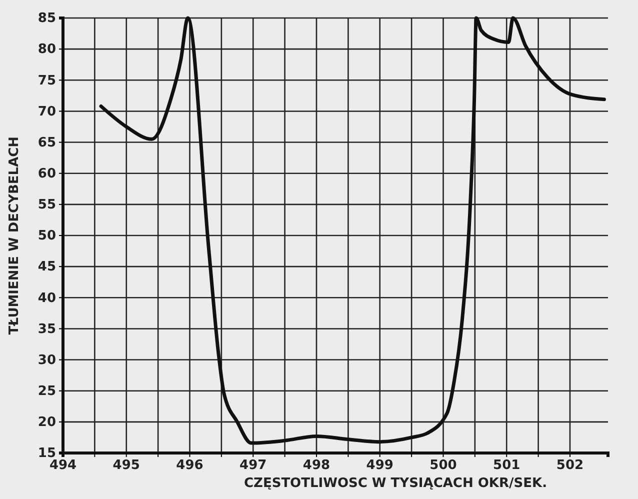  What do you see at coordinates (47, 392) in the screenshot?
I see `y-tick-label: 25` at bounding box center [47, 392].